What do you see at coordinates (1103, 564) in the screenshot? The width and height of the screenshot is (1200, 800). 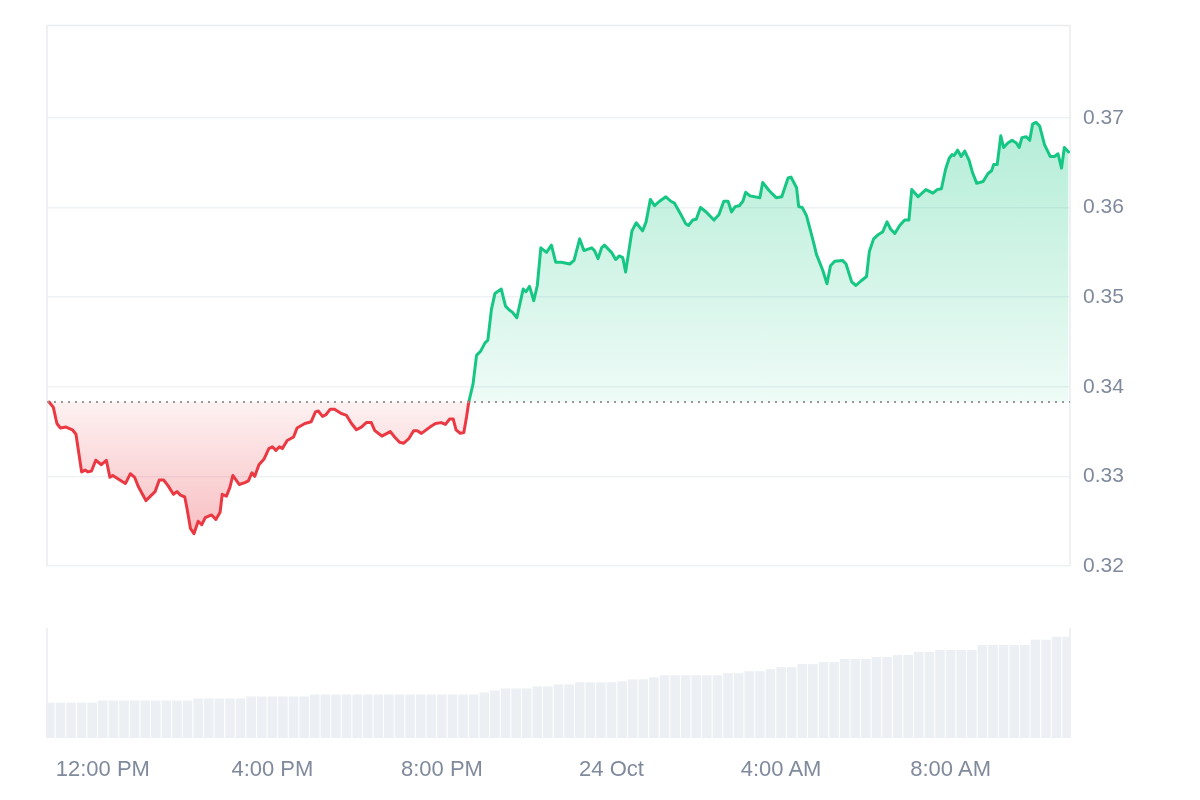 I see `y-tick-label: 0.32` at bounding box center [1103, 564].